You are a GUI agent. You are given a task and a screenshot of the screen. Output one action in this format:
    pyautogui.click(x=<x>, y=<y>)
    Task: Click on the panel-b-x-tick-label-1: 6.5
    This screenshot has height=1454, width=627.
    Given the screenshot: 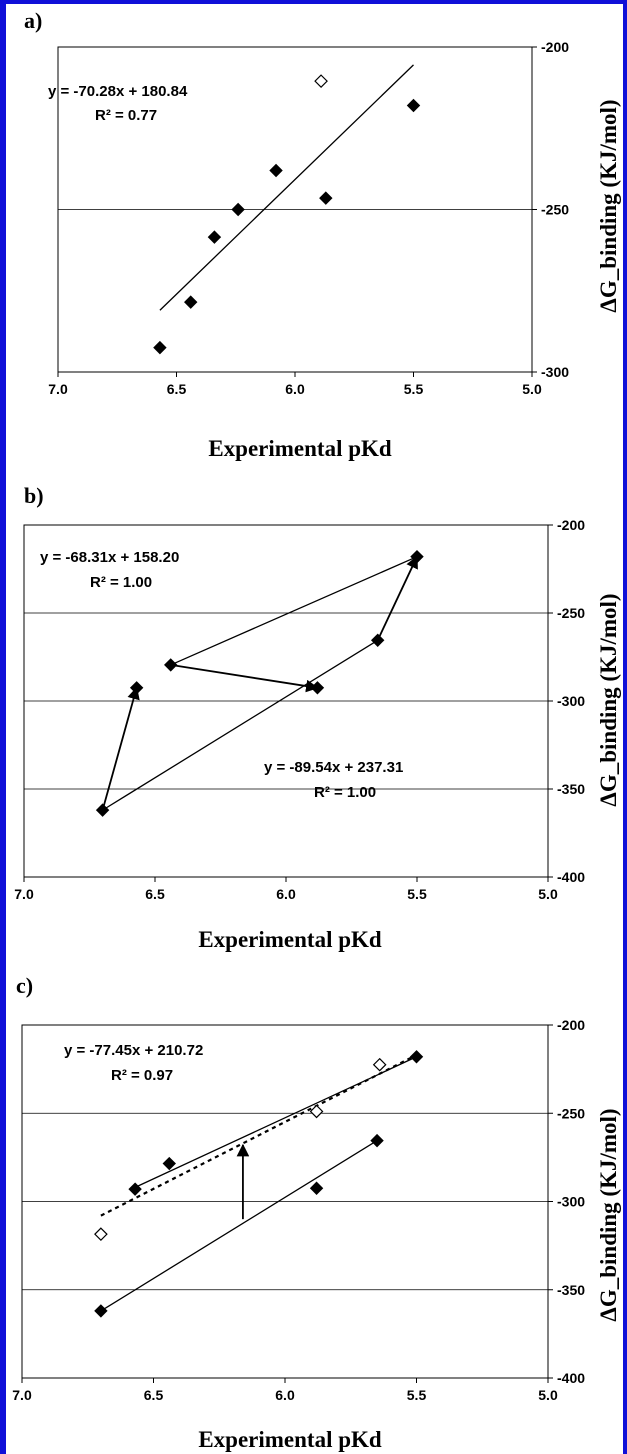 What is the action you would take?
    pyautogui.click(x=155, y=894)
    